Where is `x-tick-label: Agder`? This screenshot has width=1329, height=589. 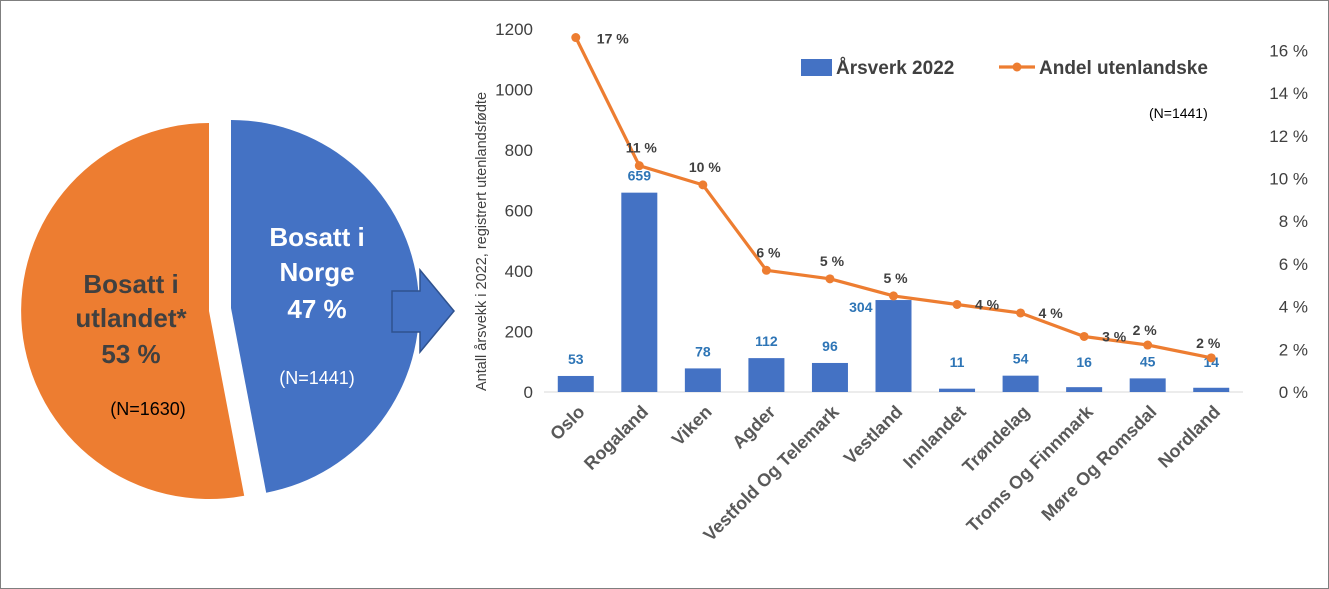 x-tick-label: Agder is located at coordinates (753, 427).